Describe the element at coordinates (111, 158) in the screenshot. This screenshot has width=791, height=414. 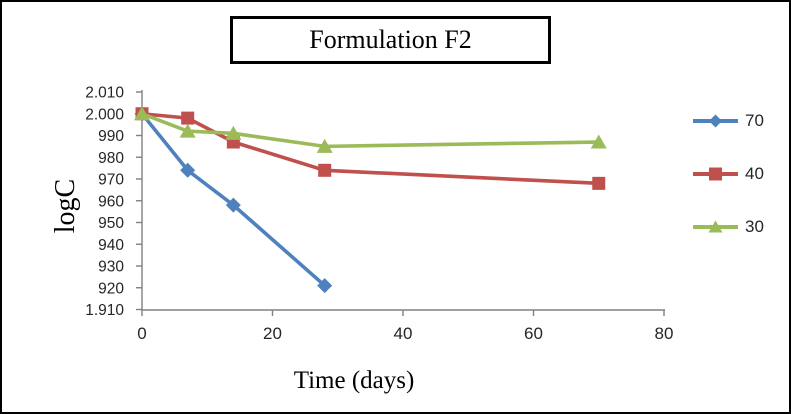
I see `y-tick-label: 980` at that location.